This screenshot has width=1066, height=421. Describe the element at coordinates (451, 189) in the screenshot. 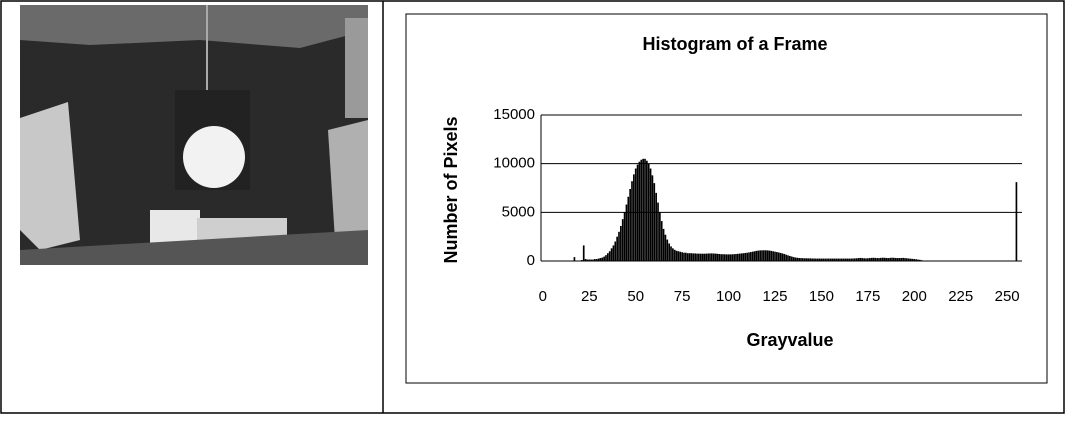

I see `y-axis-label: Number of Pixels` at that location.